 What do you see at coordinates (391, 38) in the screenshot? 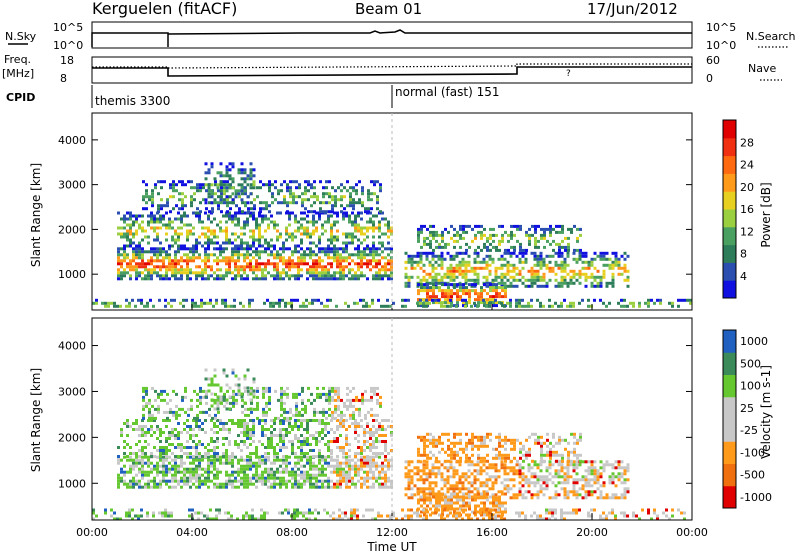
I see `nsky-trace` at bounding box center [391, 38].